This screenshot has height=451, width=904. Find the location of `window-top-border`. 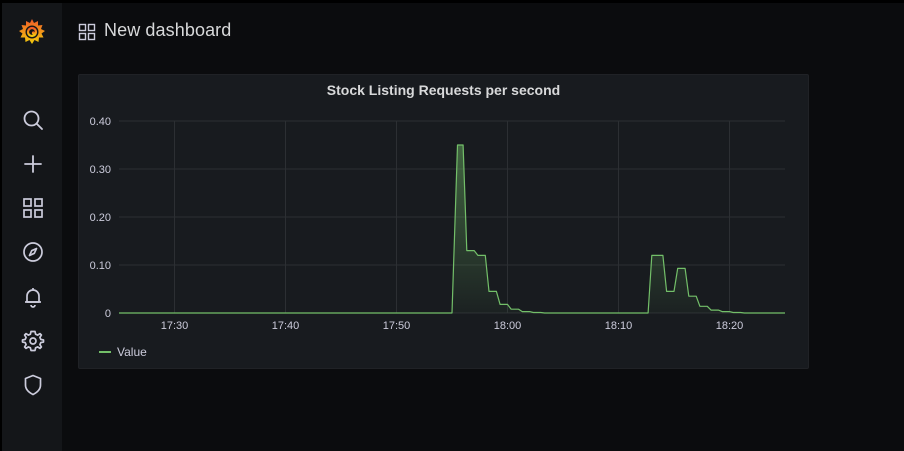

window-top-border is located at coordinates (452, 1).